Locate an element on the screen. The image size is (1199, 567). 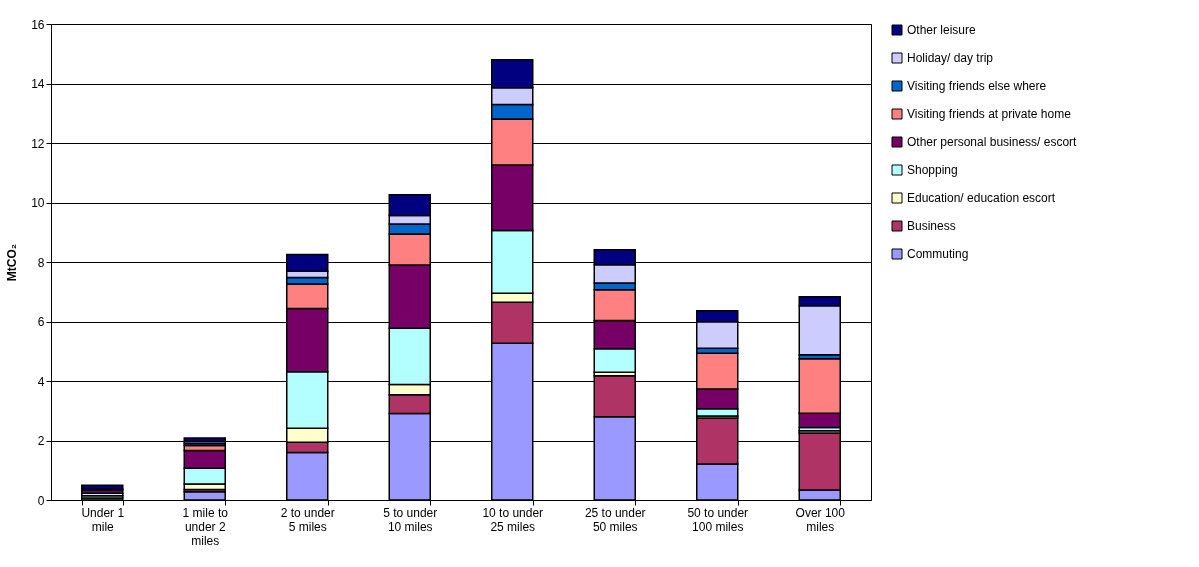
legend-label: Commuting is located at coordinates (938, 254).